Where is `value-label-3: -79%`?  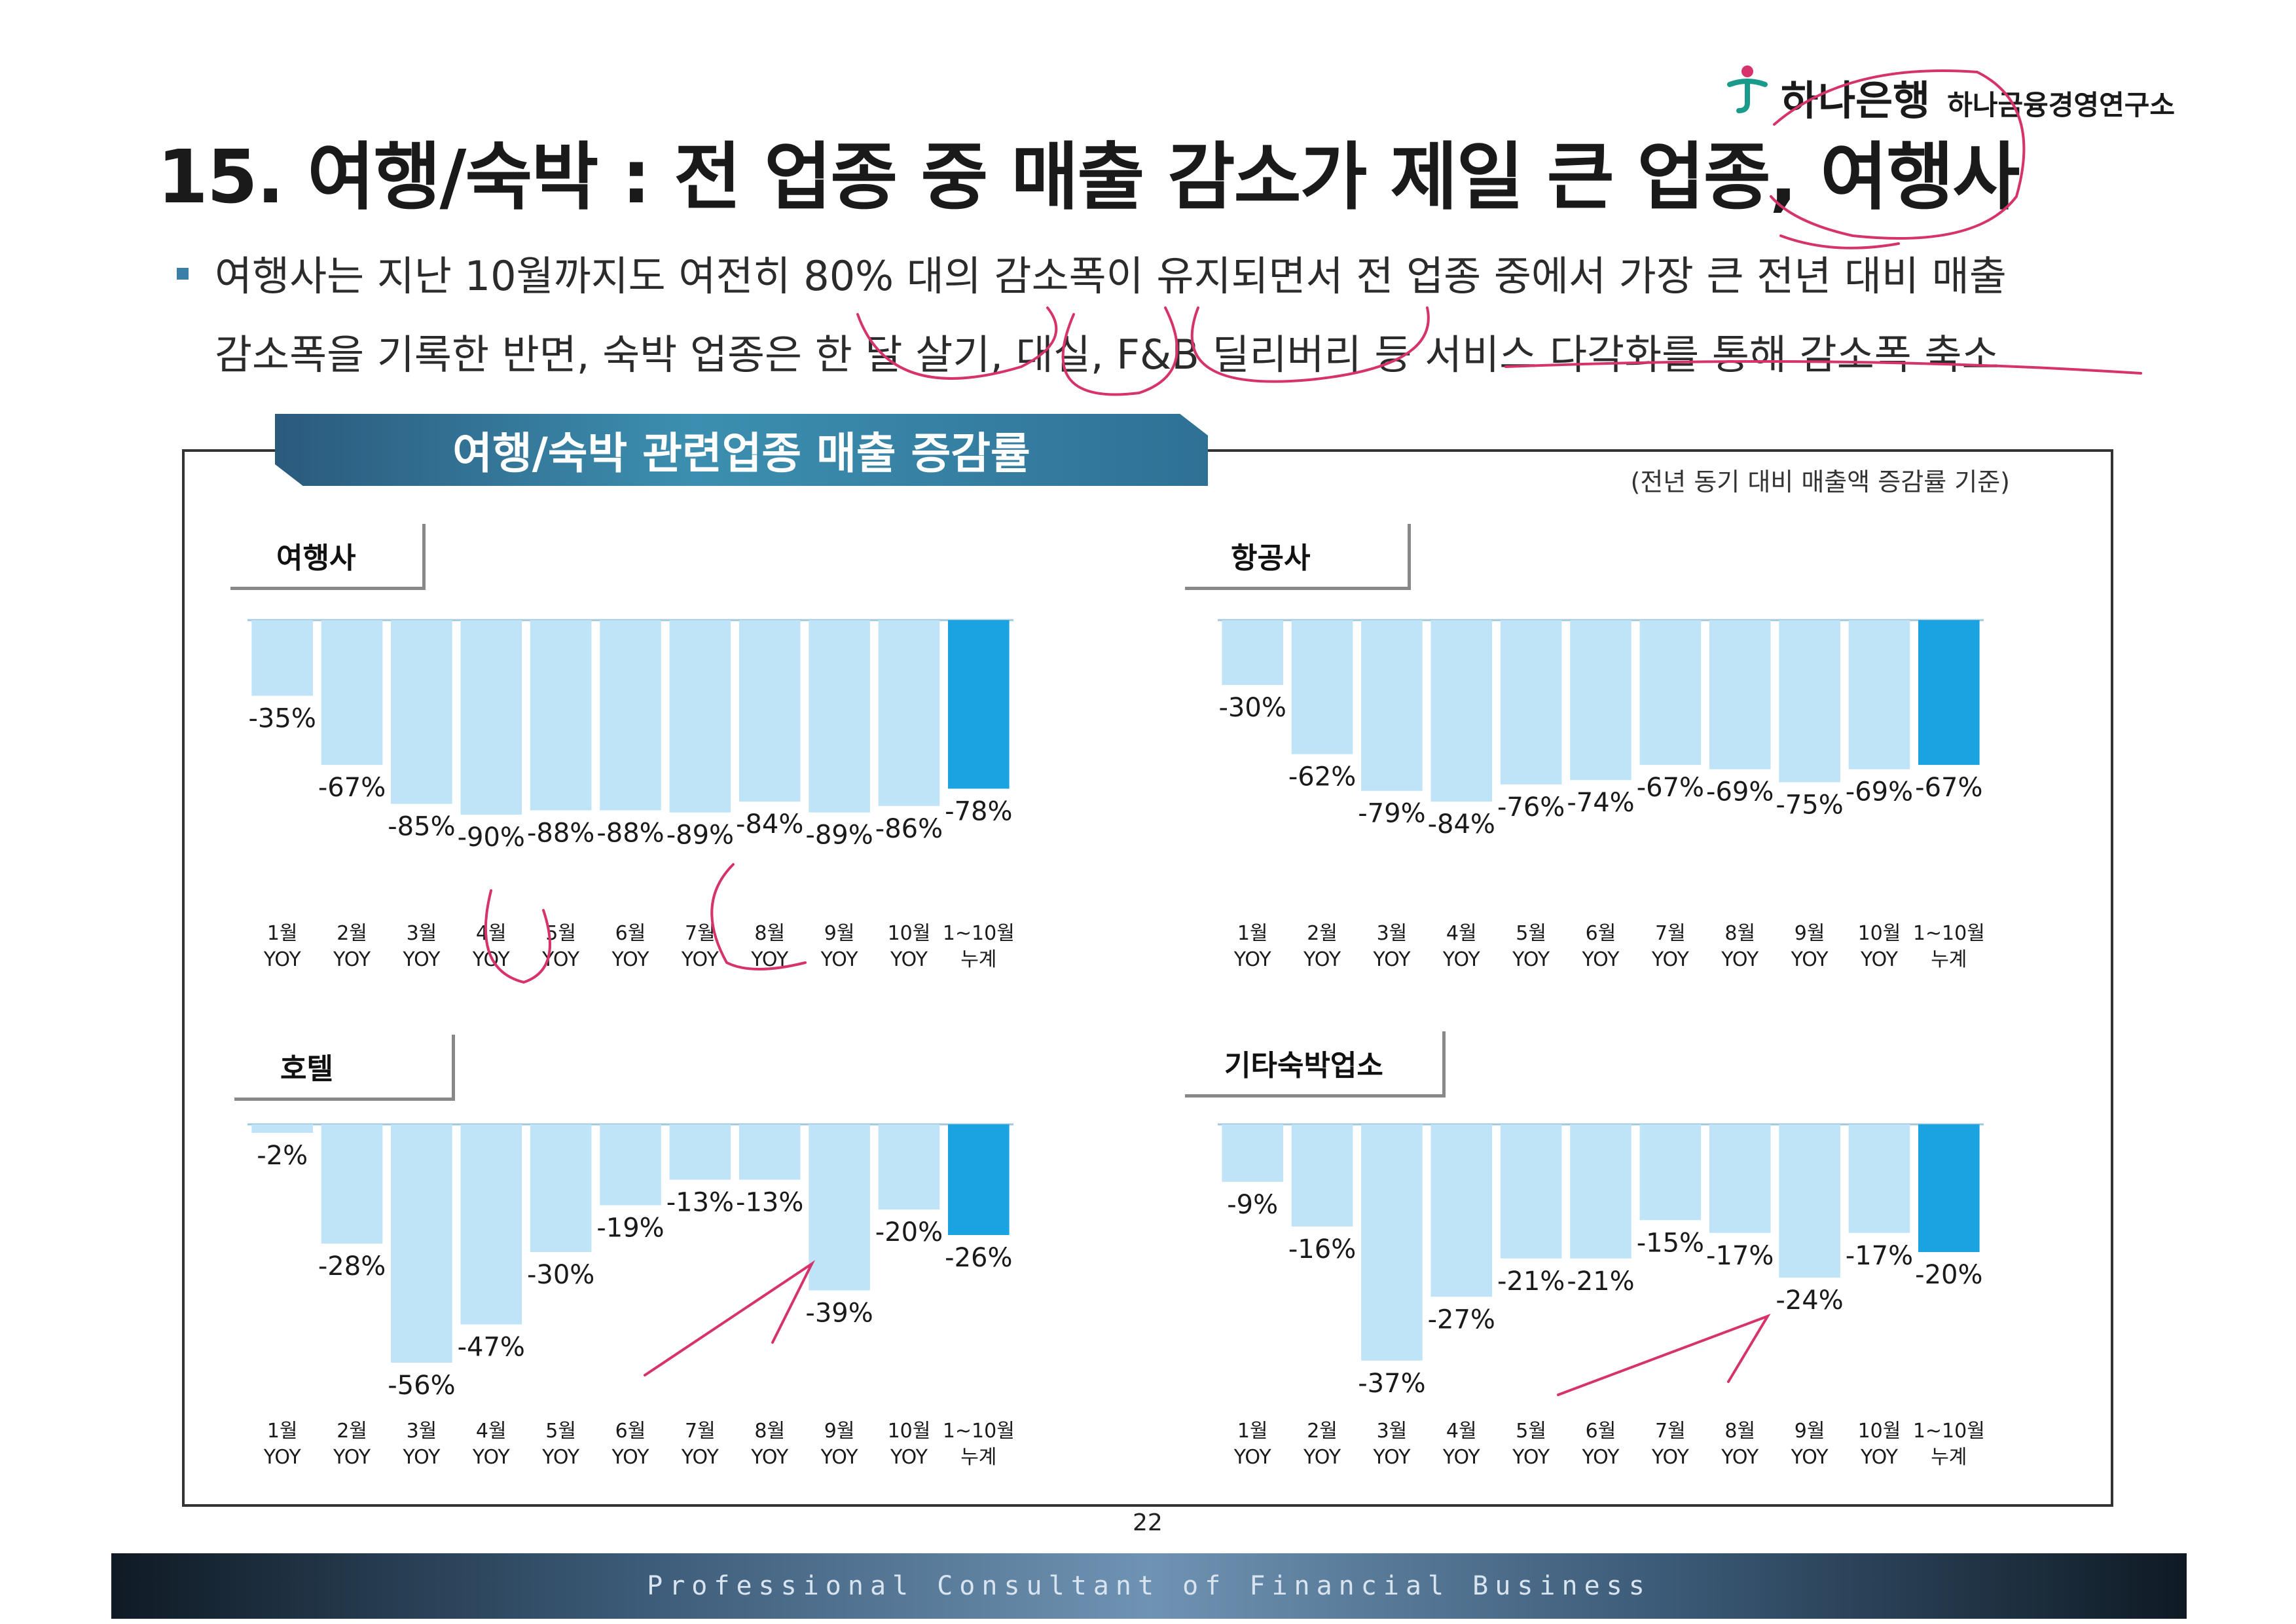
value-label-3: -79% is located at coordinates (1391, 814).